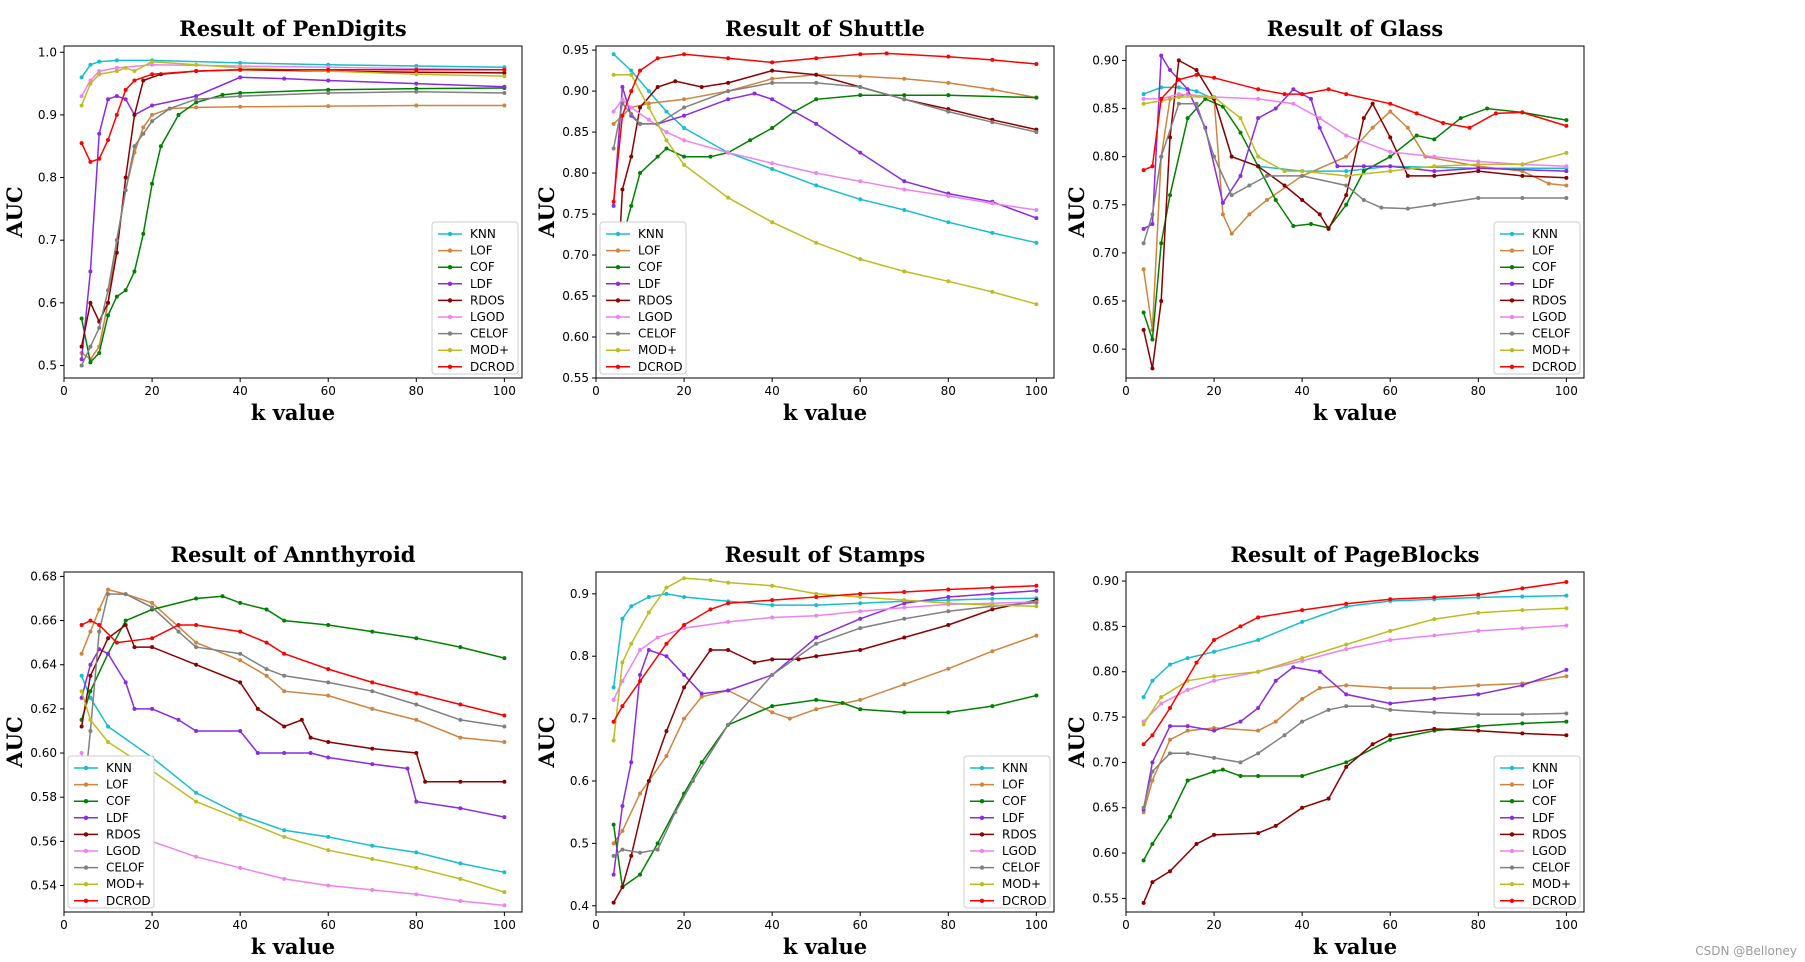 The image size is (1805, 962). What do you see at coordinates (487, 300) in the screenshot?
I see `legend-label: RDOS` at bounding box center [487, 300].